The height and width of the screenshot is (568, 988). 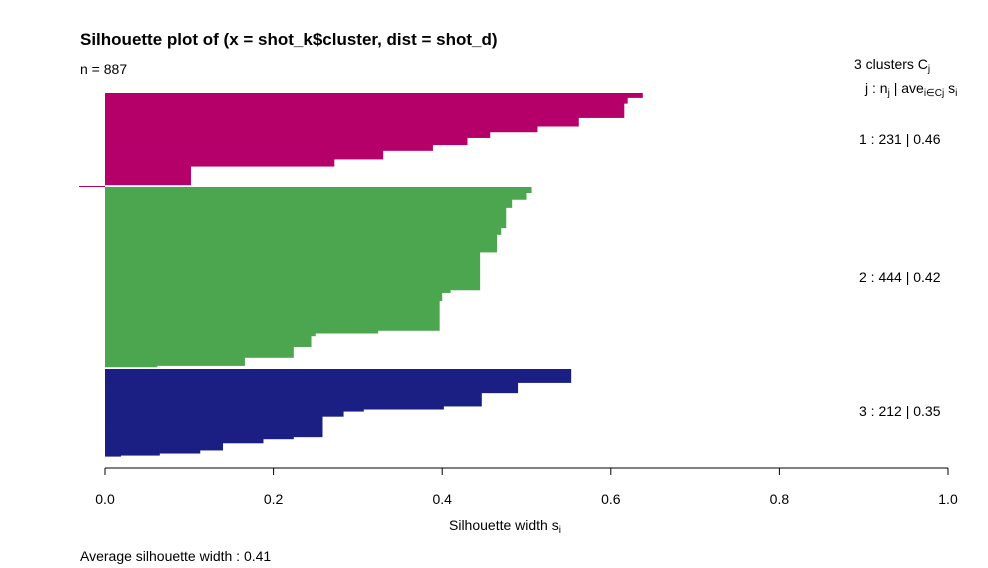 What do you see at coordinates (876, 88) in the screenshot?
I see `legend-sub-prefix: j : n` at bounding box center [876, 88].